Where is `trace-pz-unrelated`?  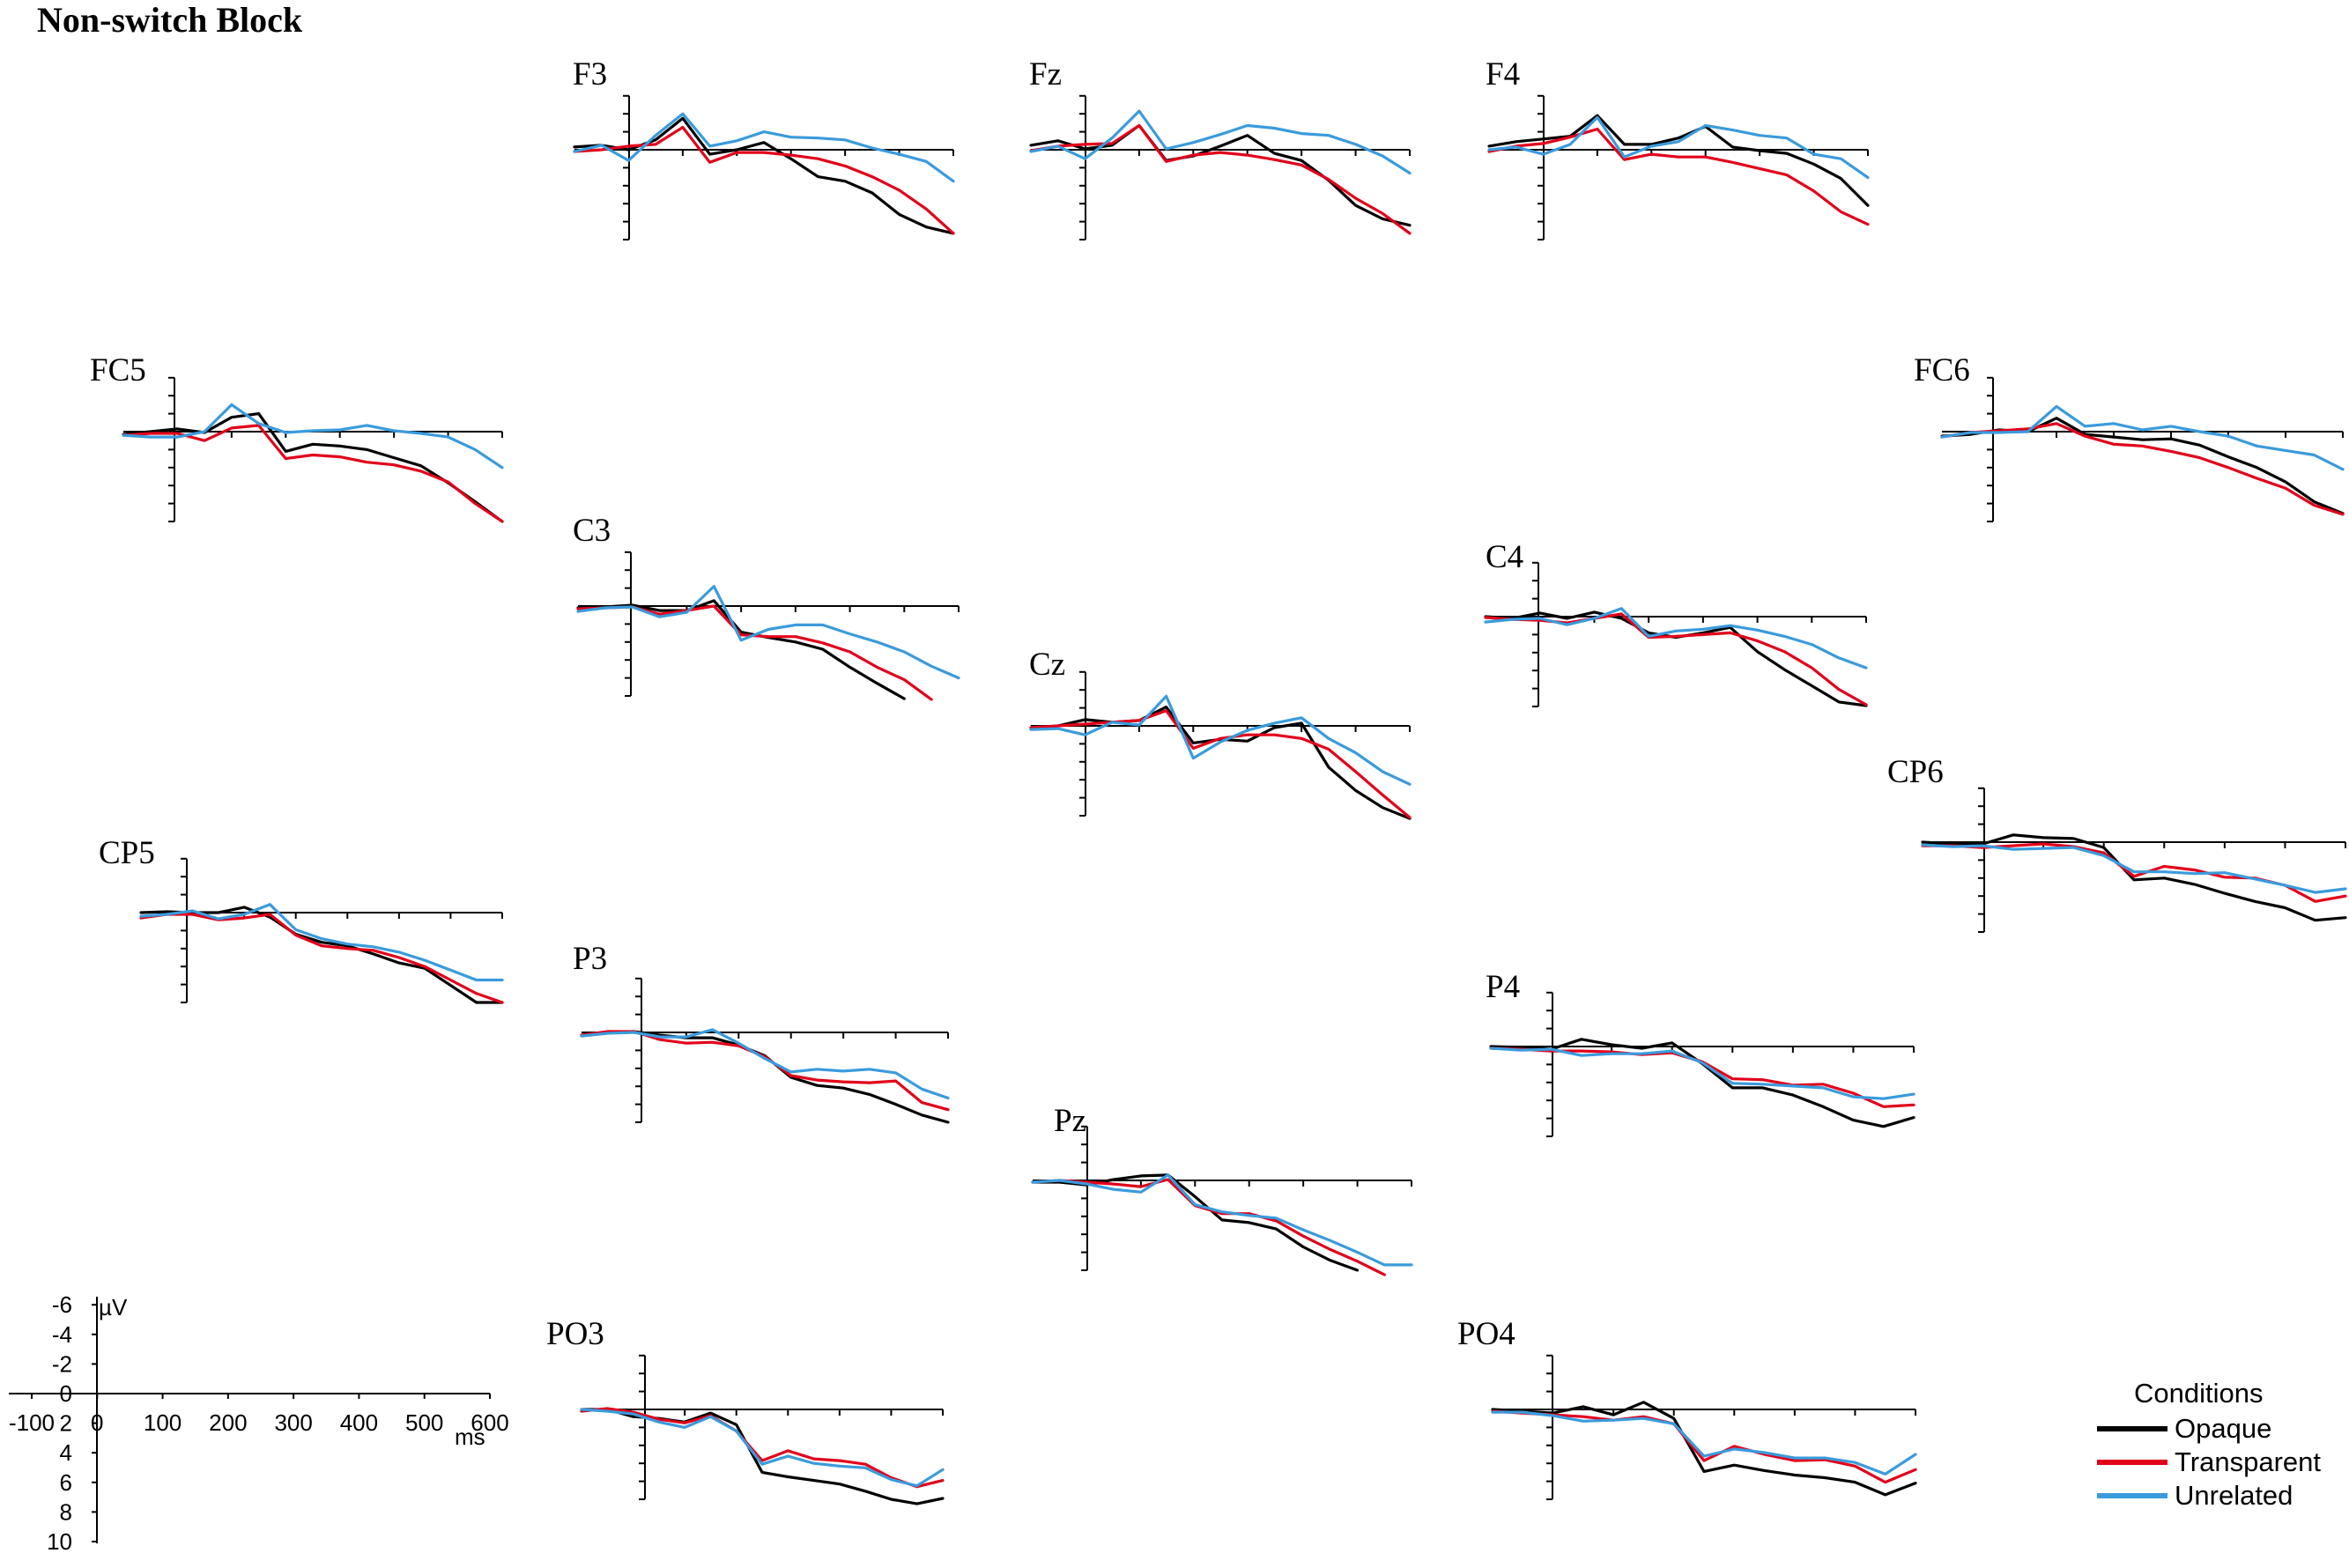 trace-pz-unrelated is located at coordinates (1222, 1220).